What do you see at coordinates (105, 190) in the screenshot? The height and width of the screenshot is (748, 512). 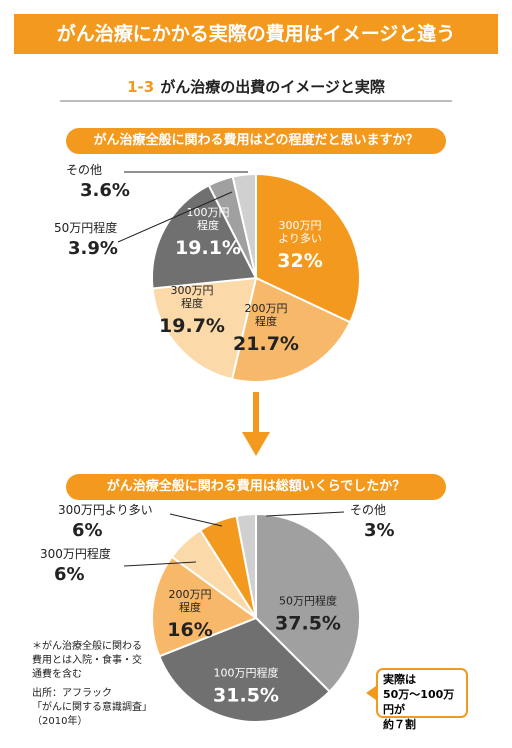 I see `outer-value: 3.6%` at bounding box center [105, 190].